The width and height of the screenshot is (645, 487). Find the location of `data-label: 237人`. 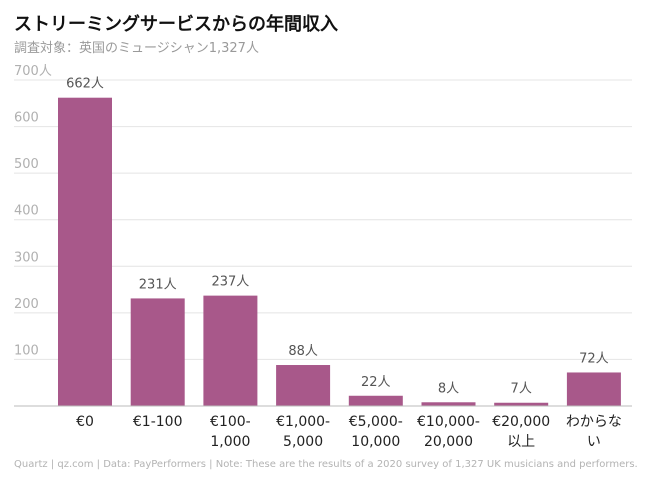

data-label: 237人 is located at coordinates (230, 282).